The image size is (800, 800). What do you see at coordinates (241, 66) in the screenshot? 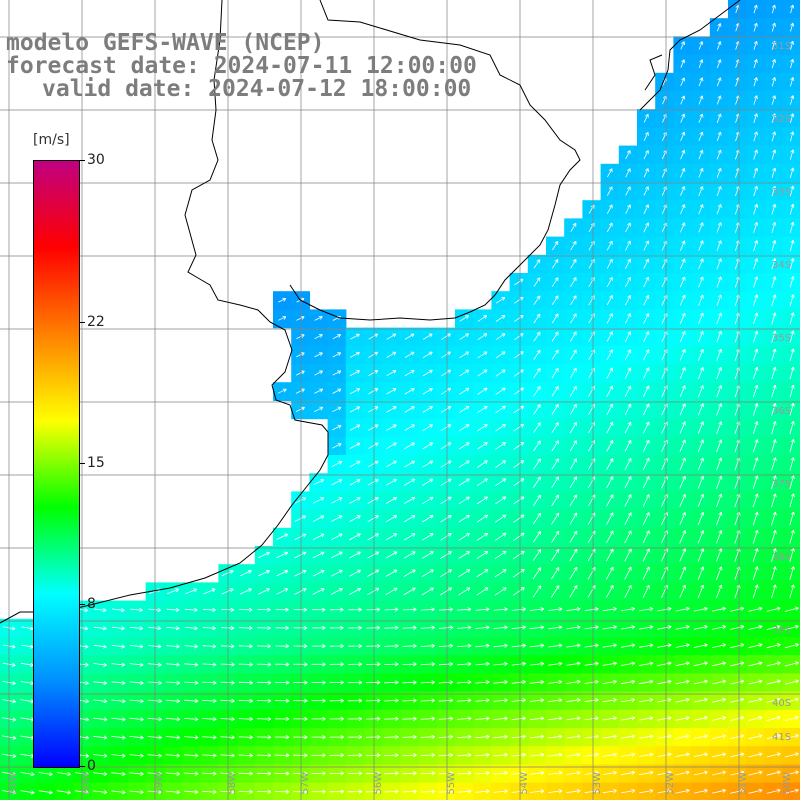
I see `forecast-date: forecast date: 2024-07-11 12:00:00` at bounding box center [241, 66].